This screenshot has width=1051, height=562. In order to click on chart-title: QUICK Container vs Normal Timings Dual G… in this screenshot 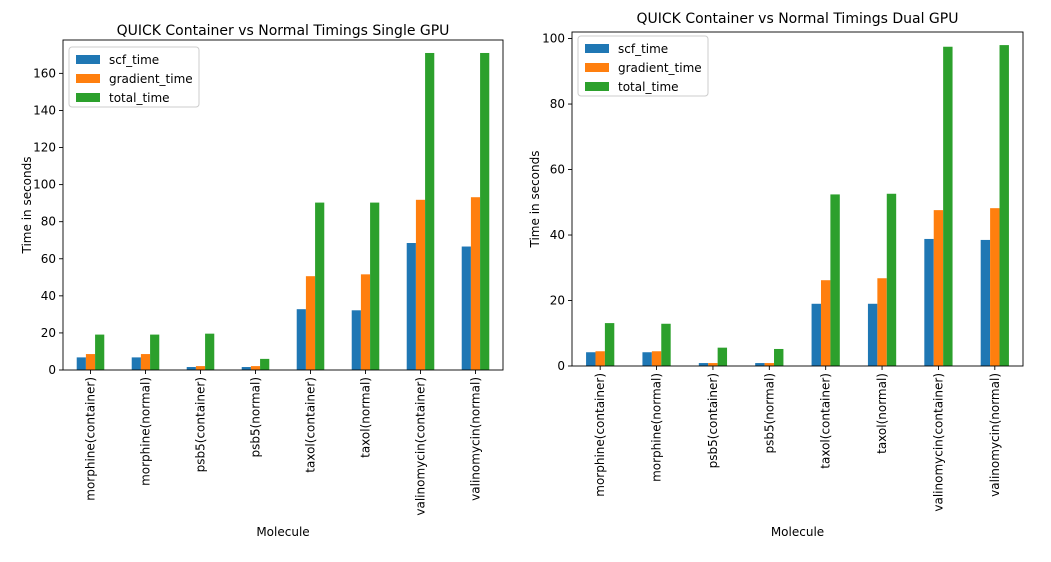, I will do `click(798, 19)`.